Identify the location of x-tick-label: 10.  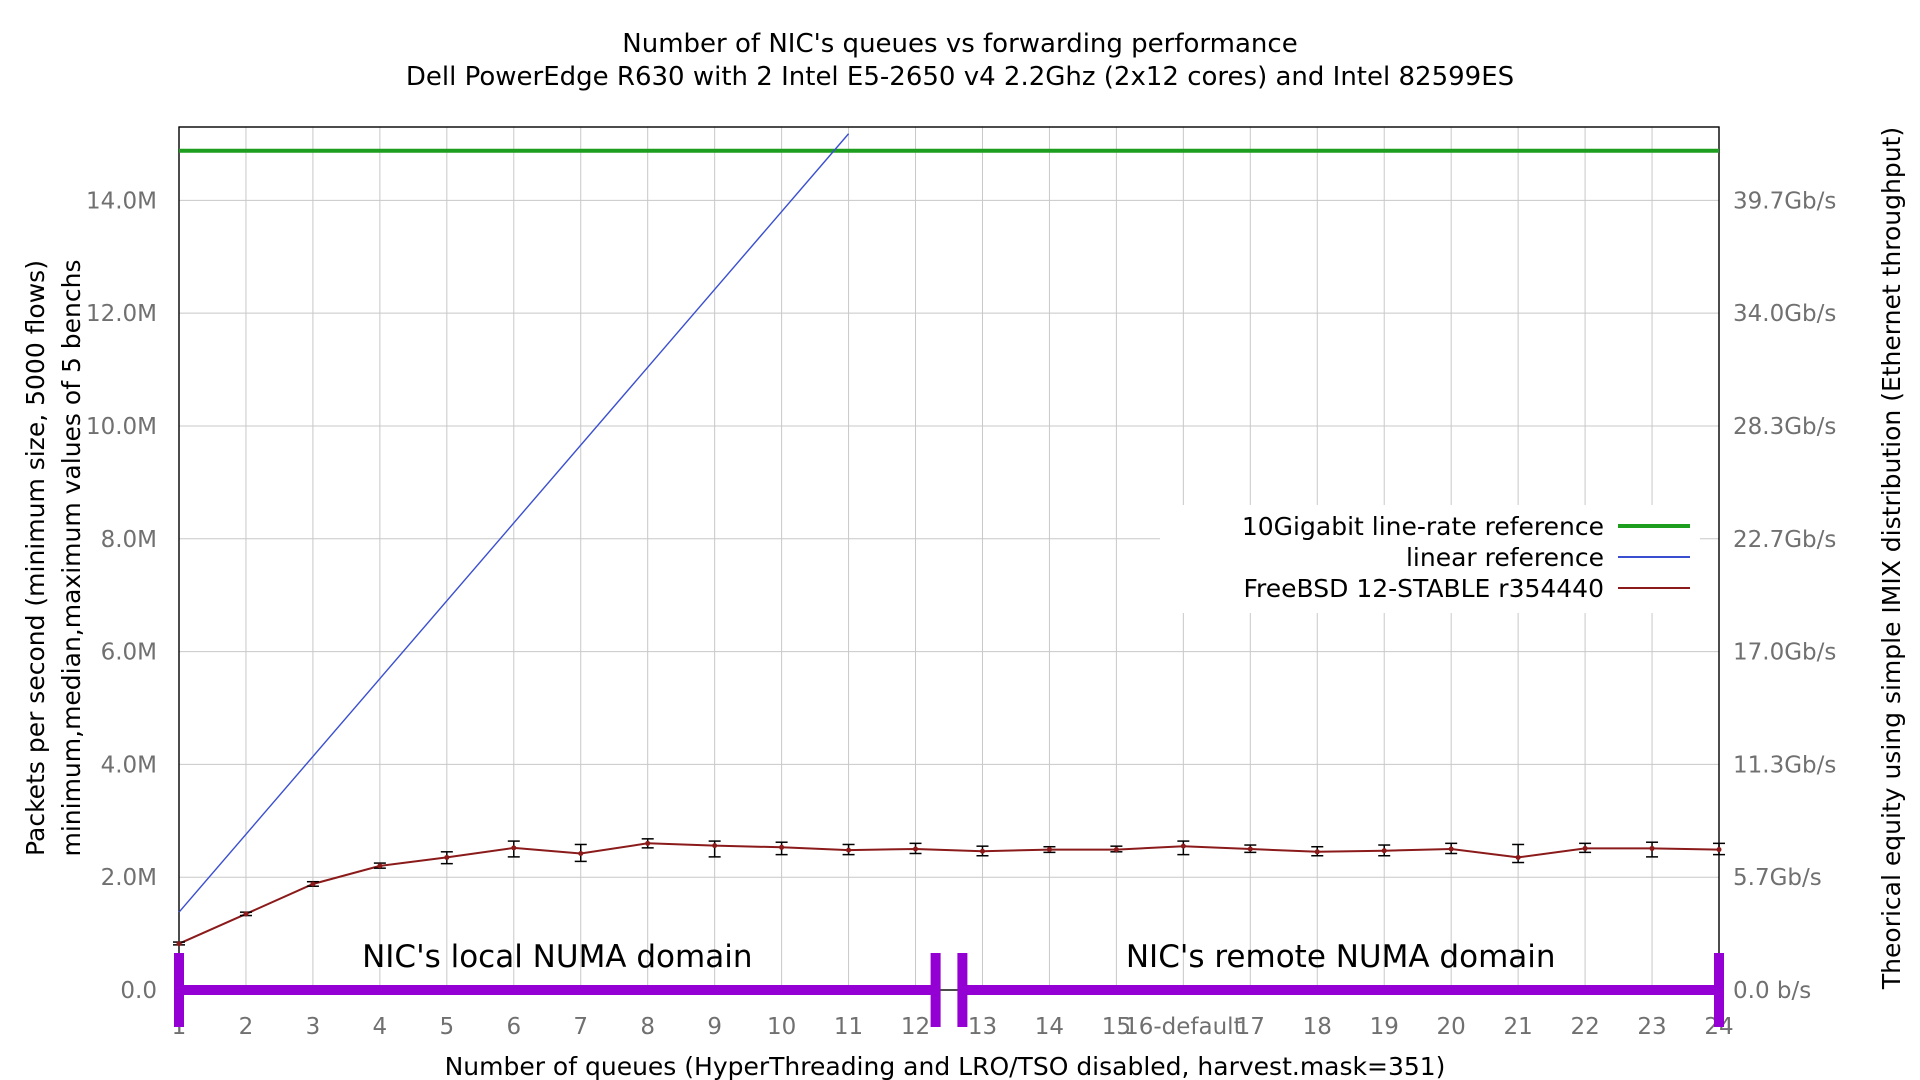
(781, 1027).